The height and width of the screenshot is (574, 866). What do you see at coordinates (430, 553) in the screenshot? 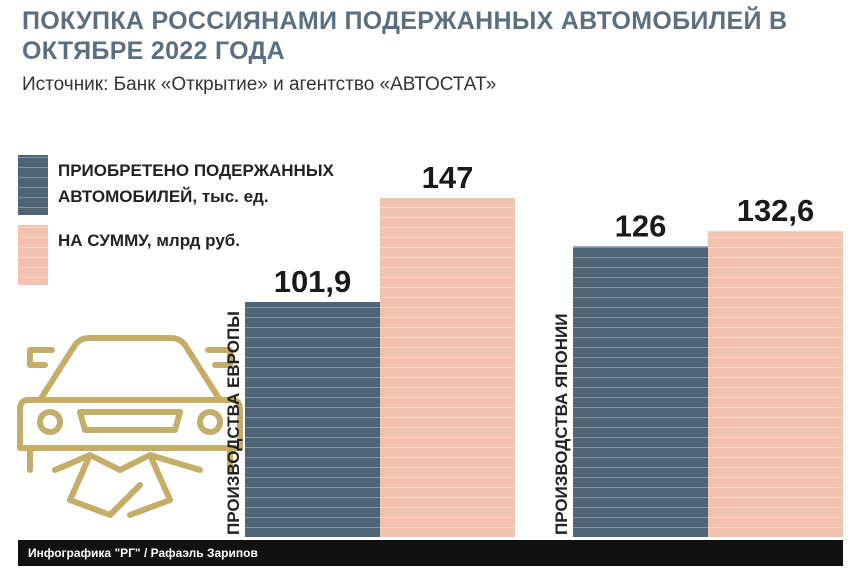
I see `footer: Инфографика "РГ" / Рафаэль Зарипов` at bounding box center [430, 553].